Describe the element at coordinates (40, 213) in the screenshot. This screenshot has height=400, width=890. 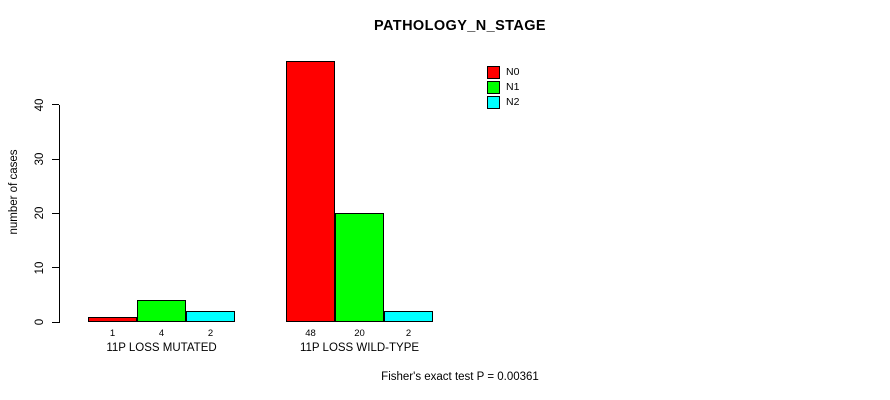
I see `y-tick-label: 20` at that location.